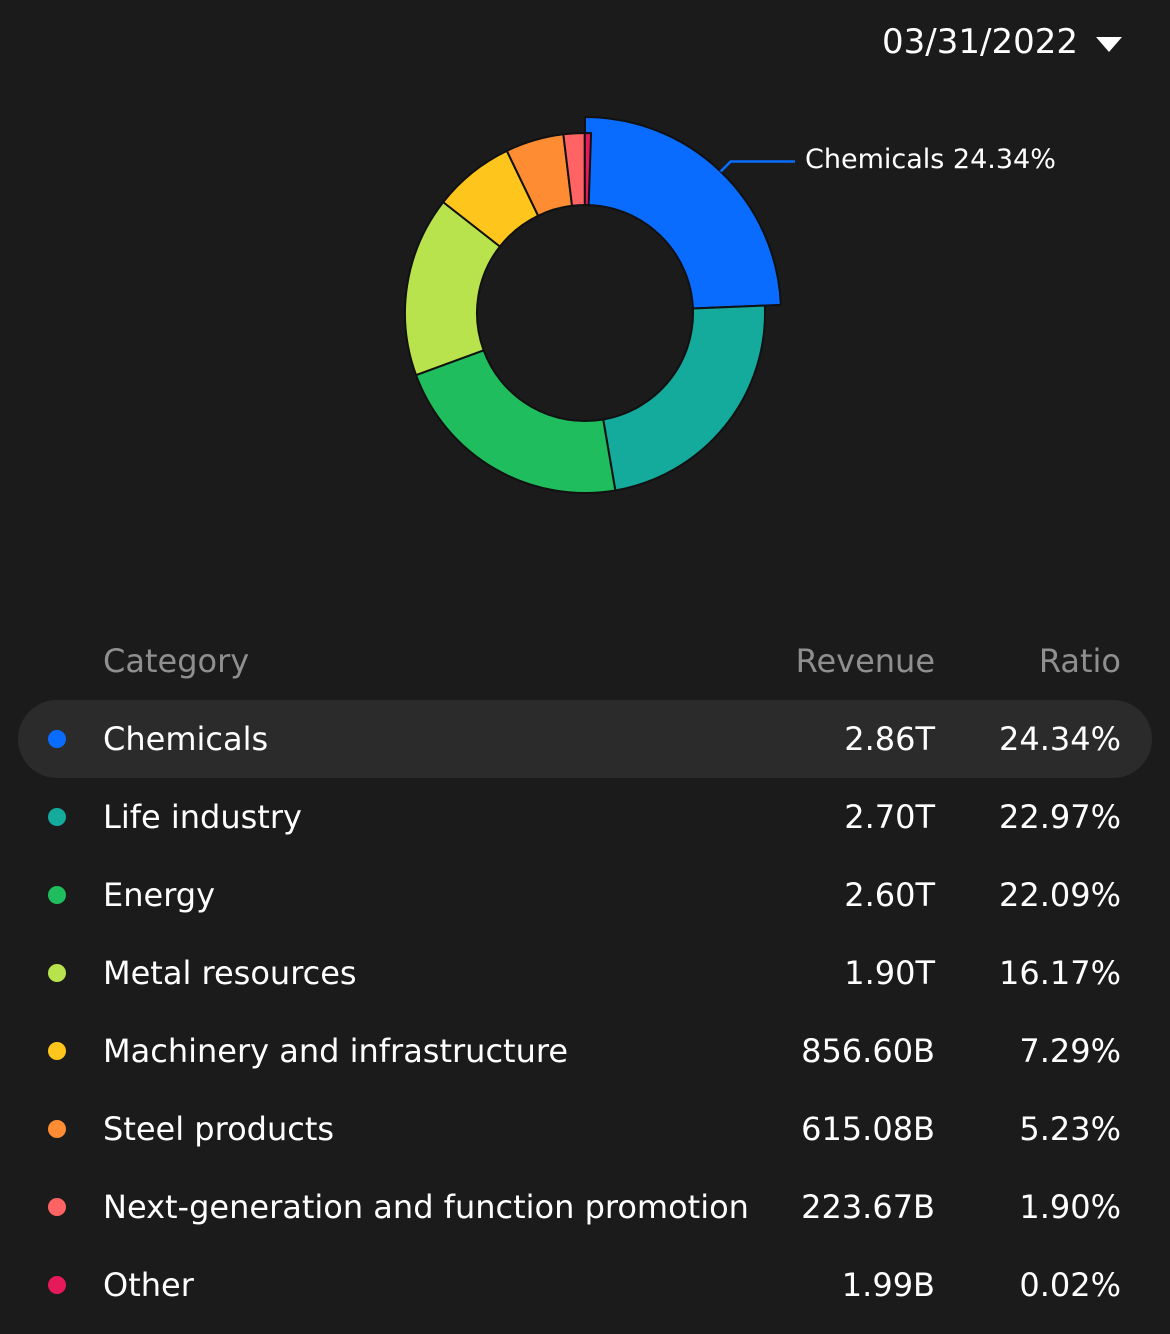 This screenshot has width=1170, height=1334. What do you see at coordinates (585, 661) in the screenshot?
I see `table-header: Category Revenue Ratio` at bounding box center [585, 661].